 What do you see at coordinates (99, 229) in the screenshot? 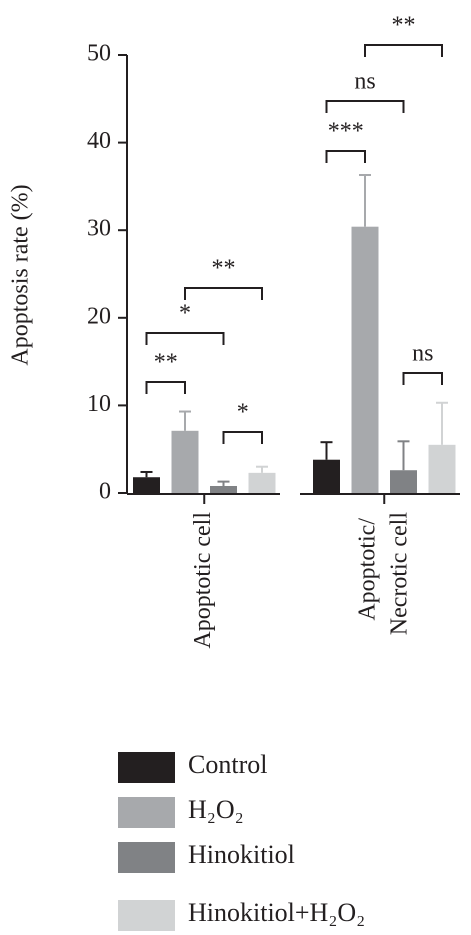
I see `y-tick-label: 30` at bounding box center [99, 229].